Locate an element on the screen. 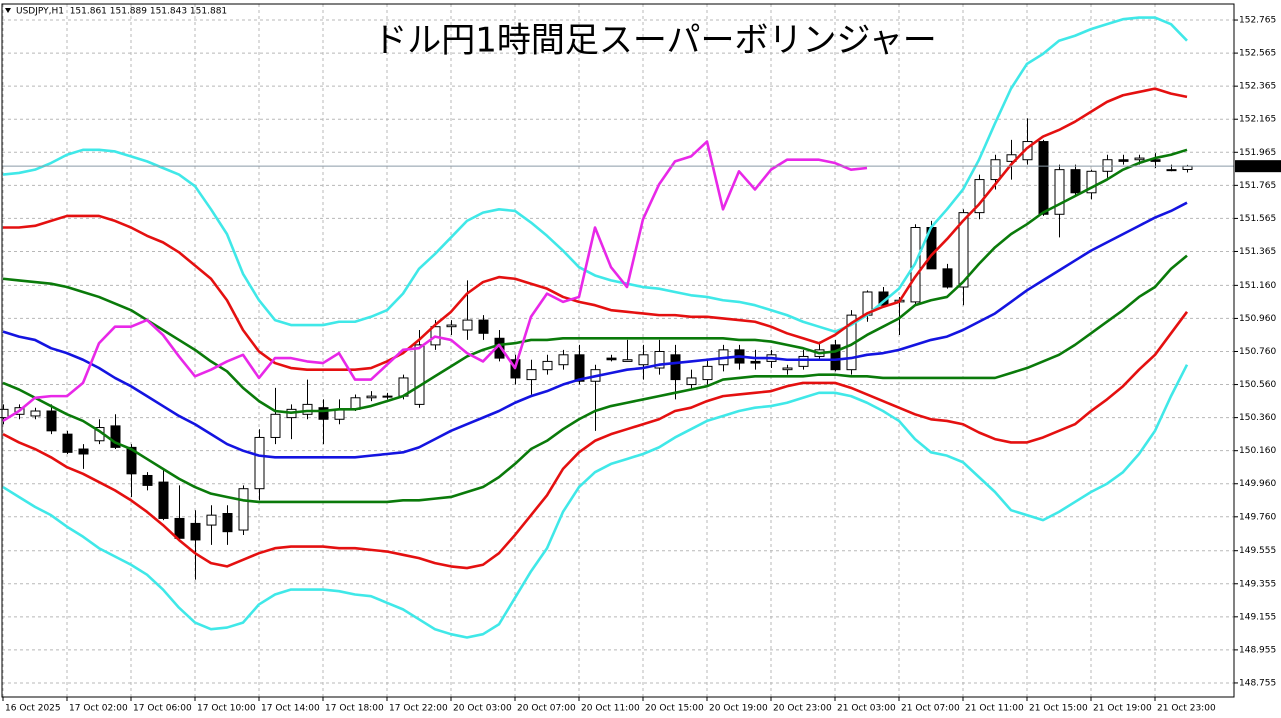  y-tick-label: 148.755 is located at coordinates (1257, 683).